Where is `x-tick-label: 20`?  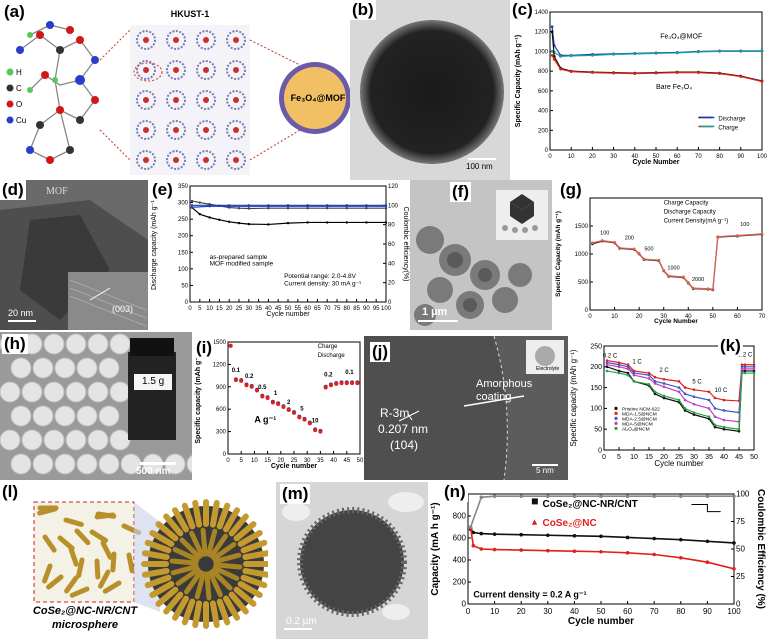
x-tick-label: 20 is located at coordinates (280, 461).